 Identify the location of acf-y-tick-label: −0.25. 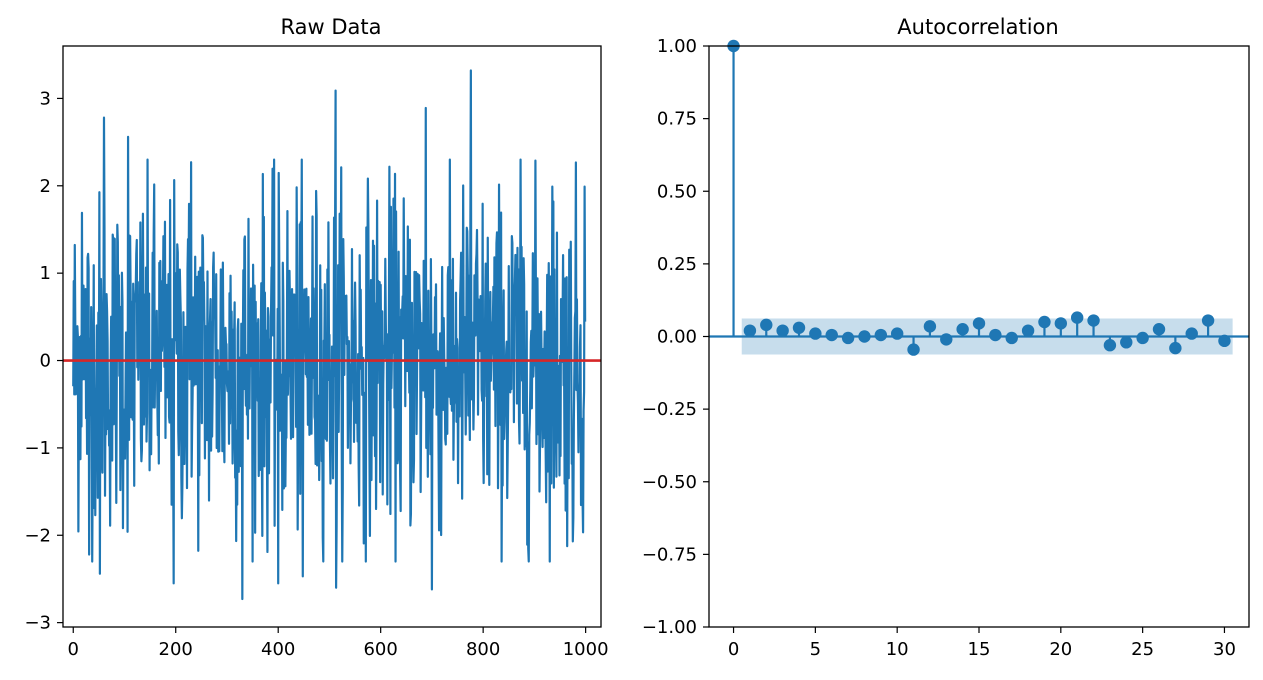
(669, 409).